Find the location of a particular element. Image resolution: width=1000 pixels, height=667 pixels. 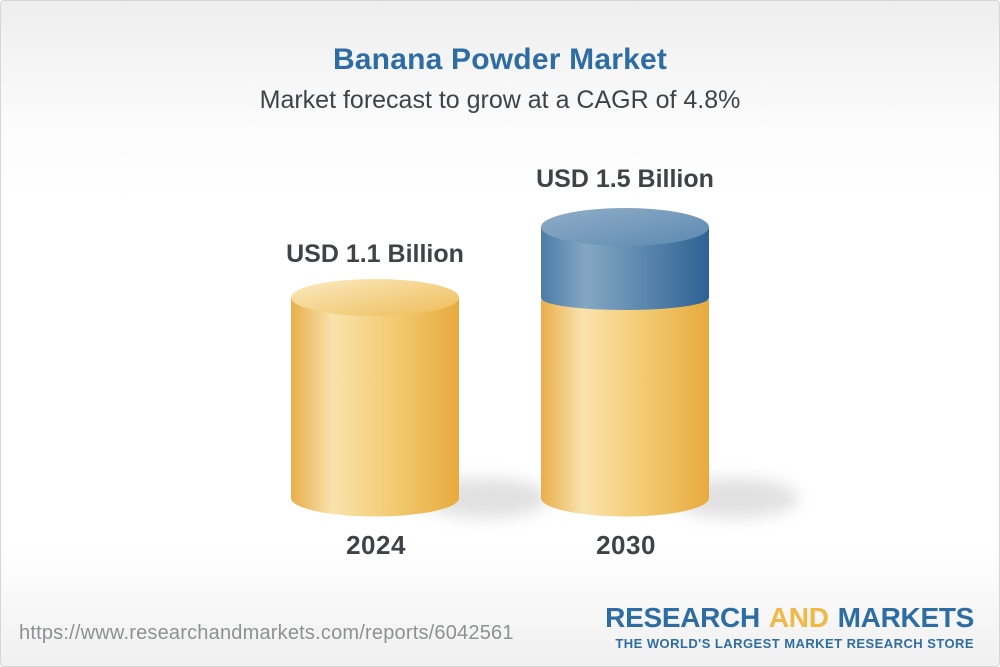

value-label-2024: USD 1.1 Billion is located at coordinates (375, 254).